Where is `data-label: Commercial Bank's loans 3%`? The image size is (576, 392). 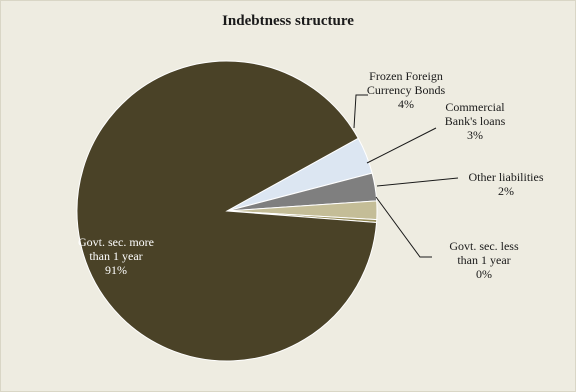
data-label: Commercial Bank's loans 3% is located at coordinates (475, 121).